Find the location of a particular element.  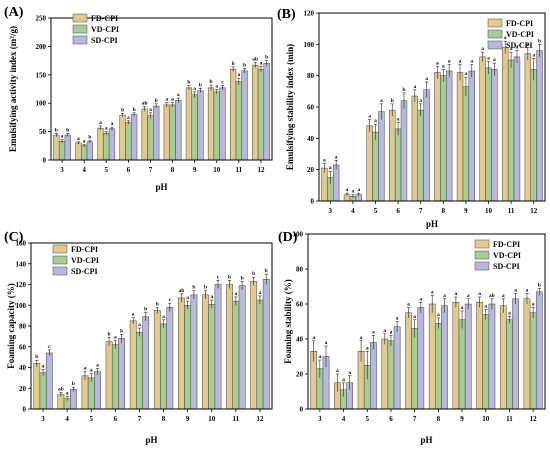

x-tick-label: 3 is located at coordinates (320, 419).